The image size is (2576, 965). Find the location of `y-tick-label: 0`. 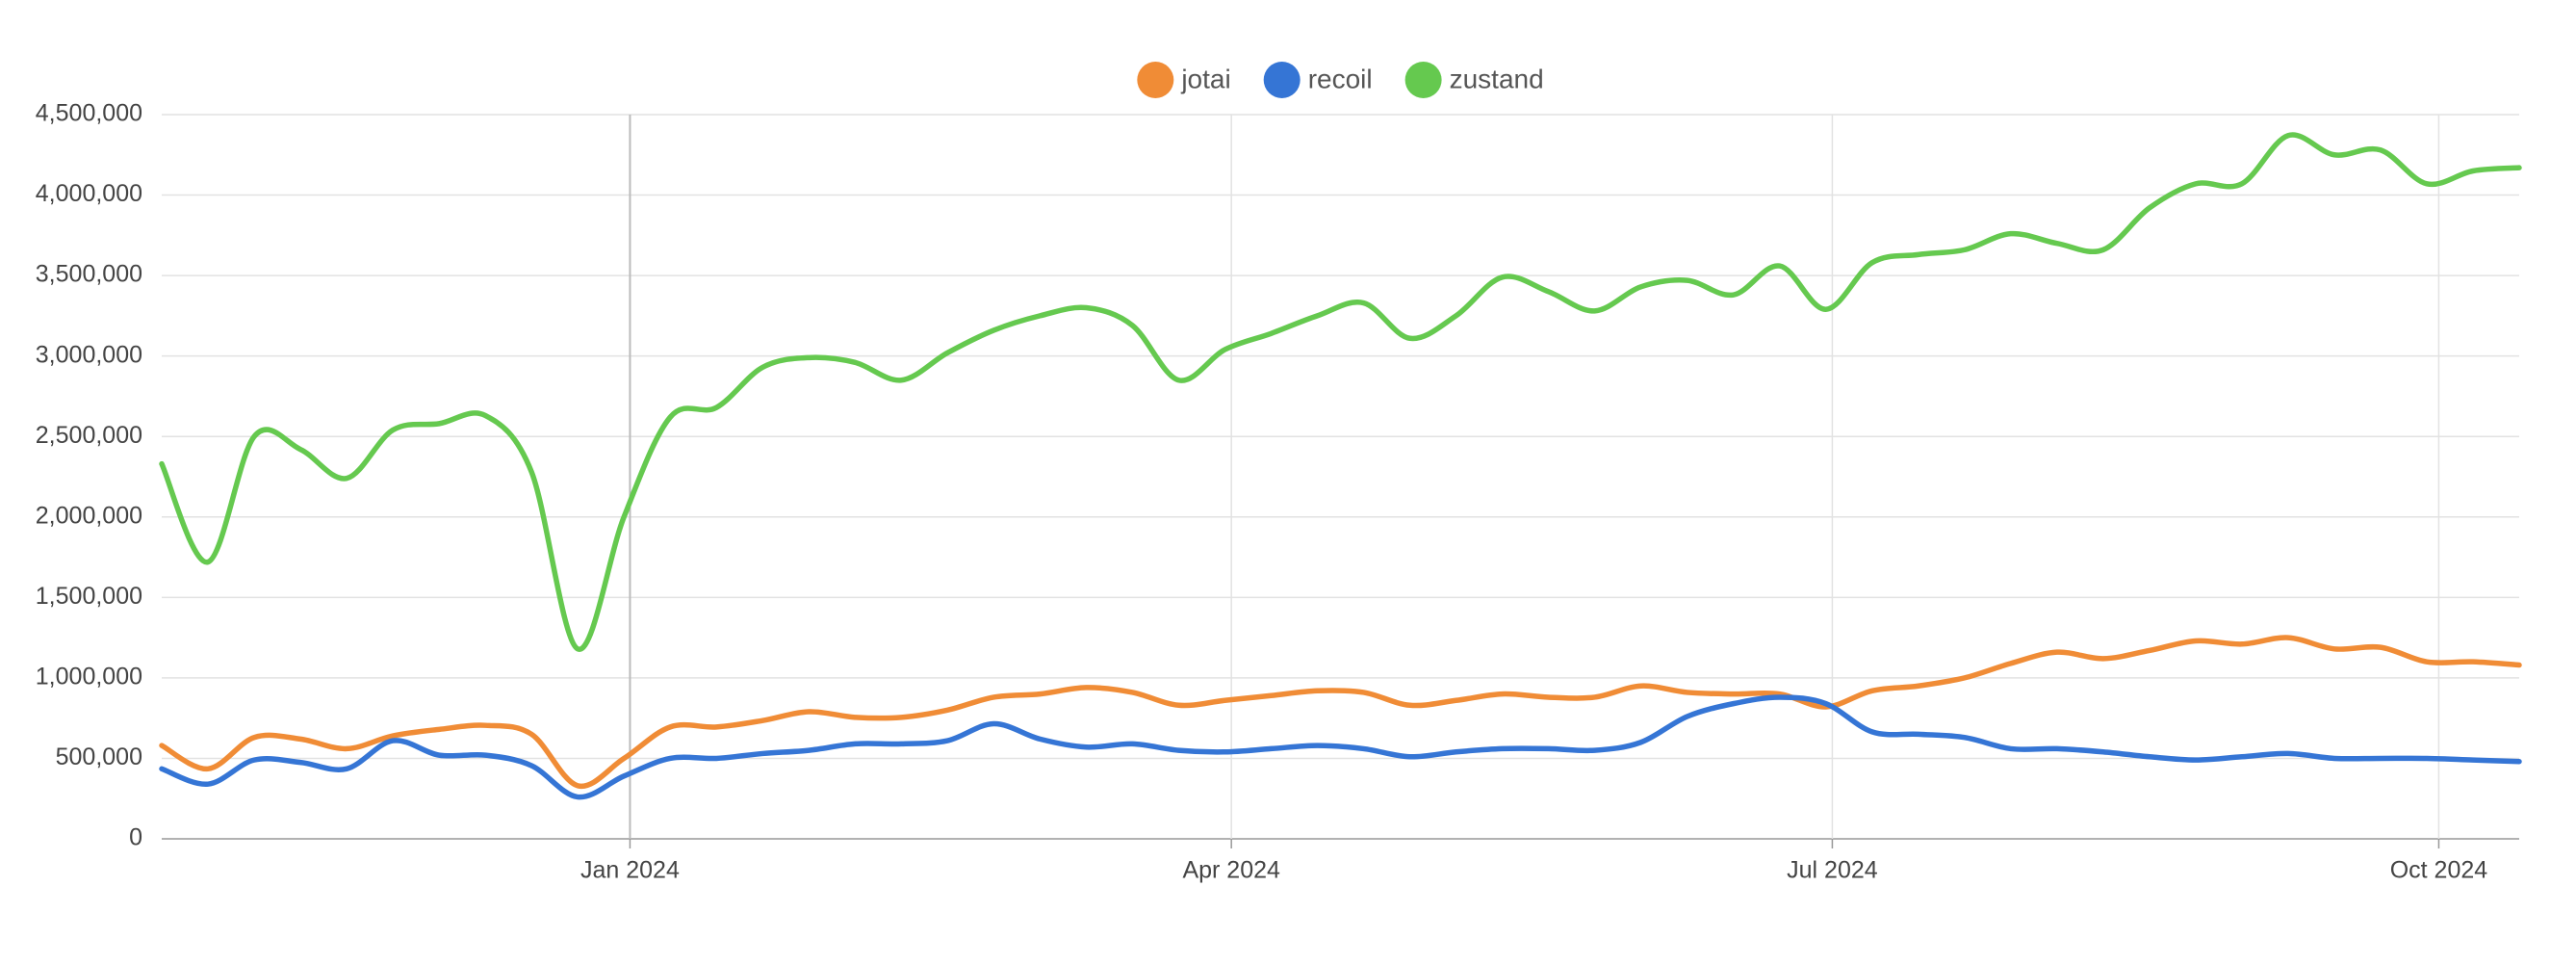

y-tick-label: 0 is located at coordinates (136, 837).